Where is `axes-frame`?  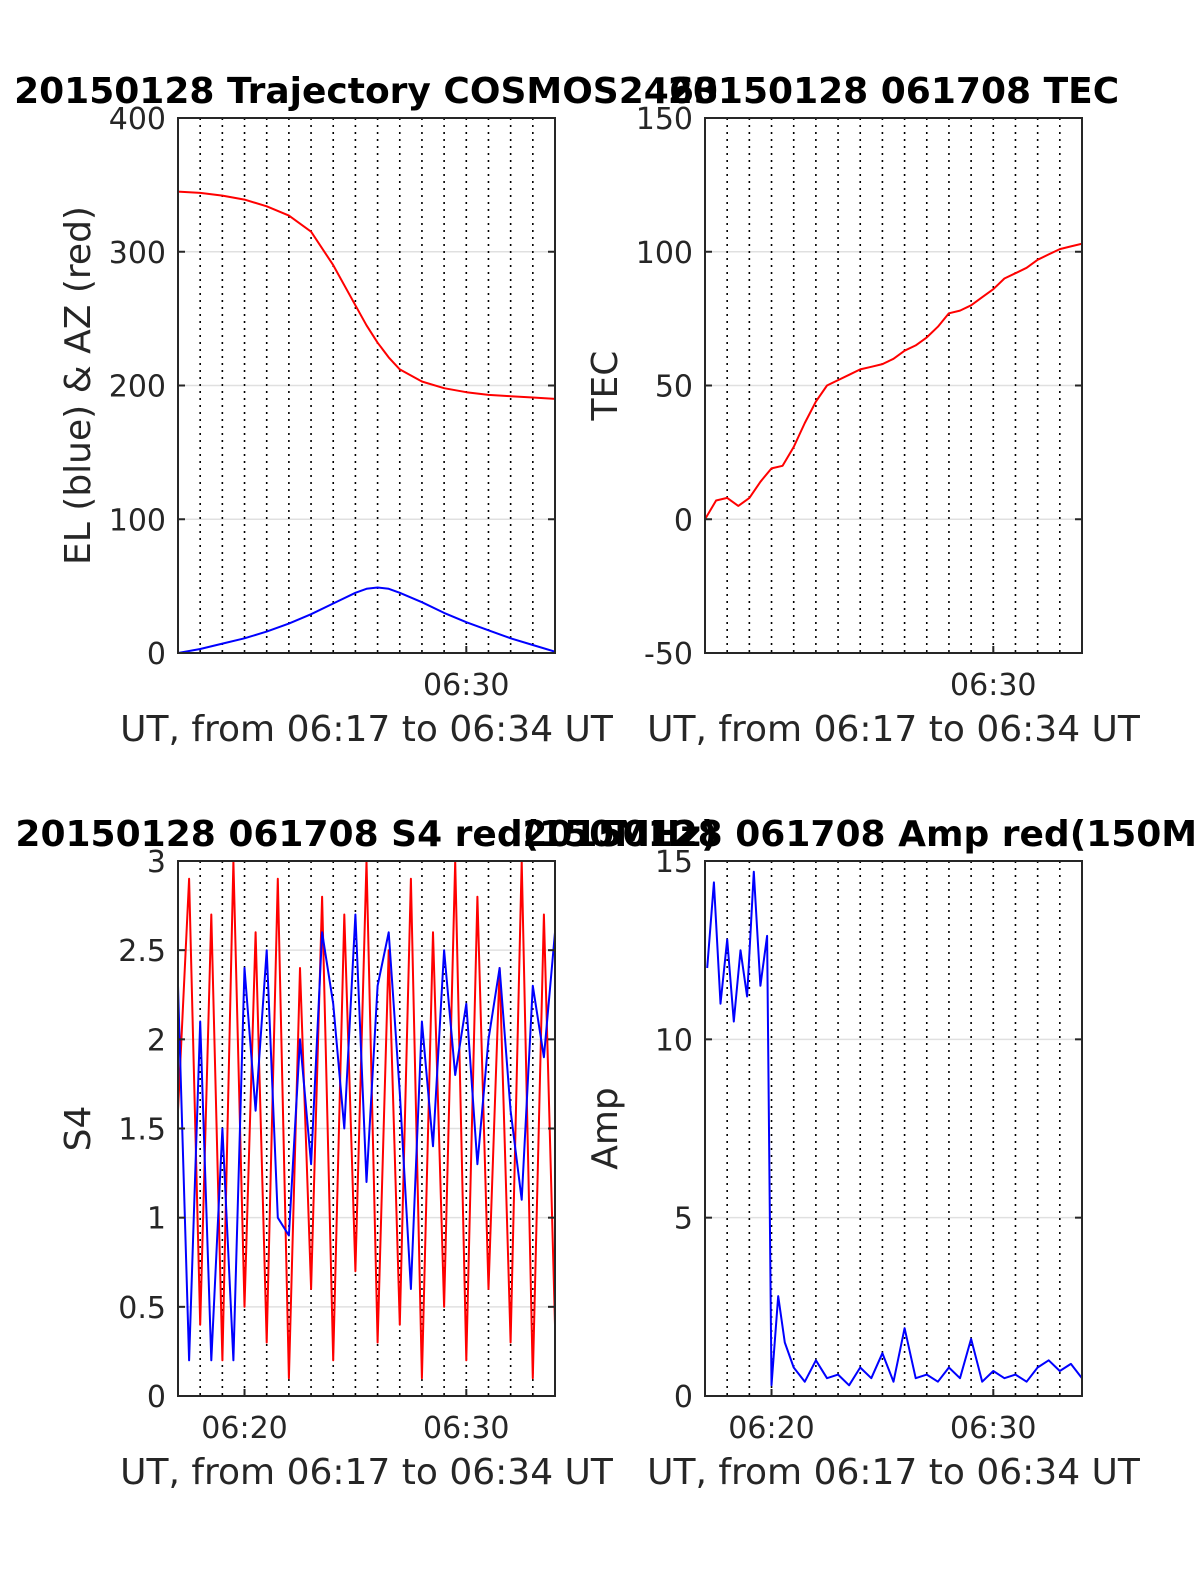 axes-frame is located at coordinates (893, 1128).